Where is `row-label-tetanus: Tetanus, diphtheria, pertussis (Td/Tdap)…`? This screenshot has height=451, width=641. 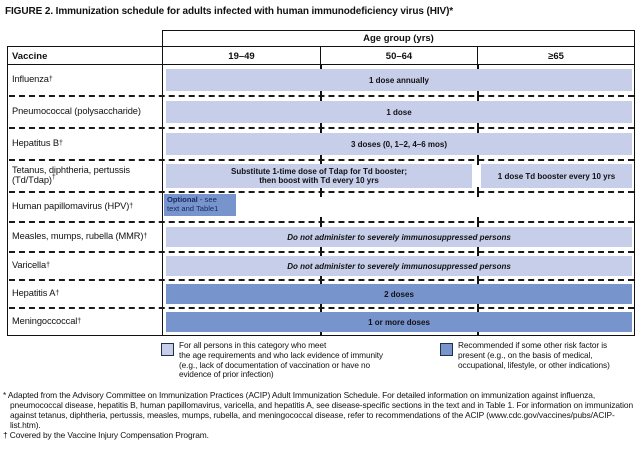
row-label-tetanus: Tetanus, diphtheria, pertussis (Td/Tdap)… is located at coordinates (85, 175).